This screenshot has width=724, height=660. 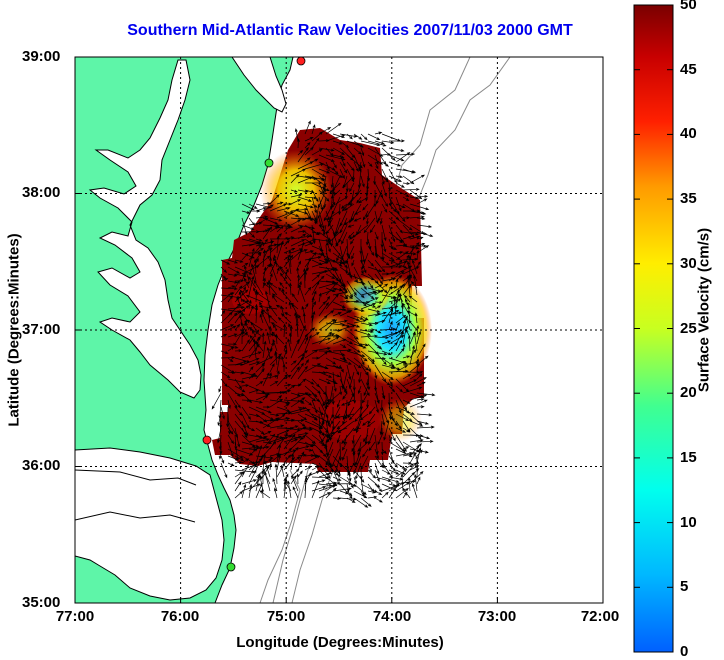 I want to click on colorbar-tick-label: 15, so click(x=688, y=457).